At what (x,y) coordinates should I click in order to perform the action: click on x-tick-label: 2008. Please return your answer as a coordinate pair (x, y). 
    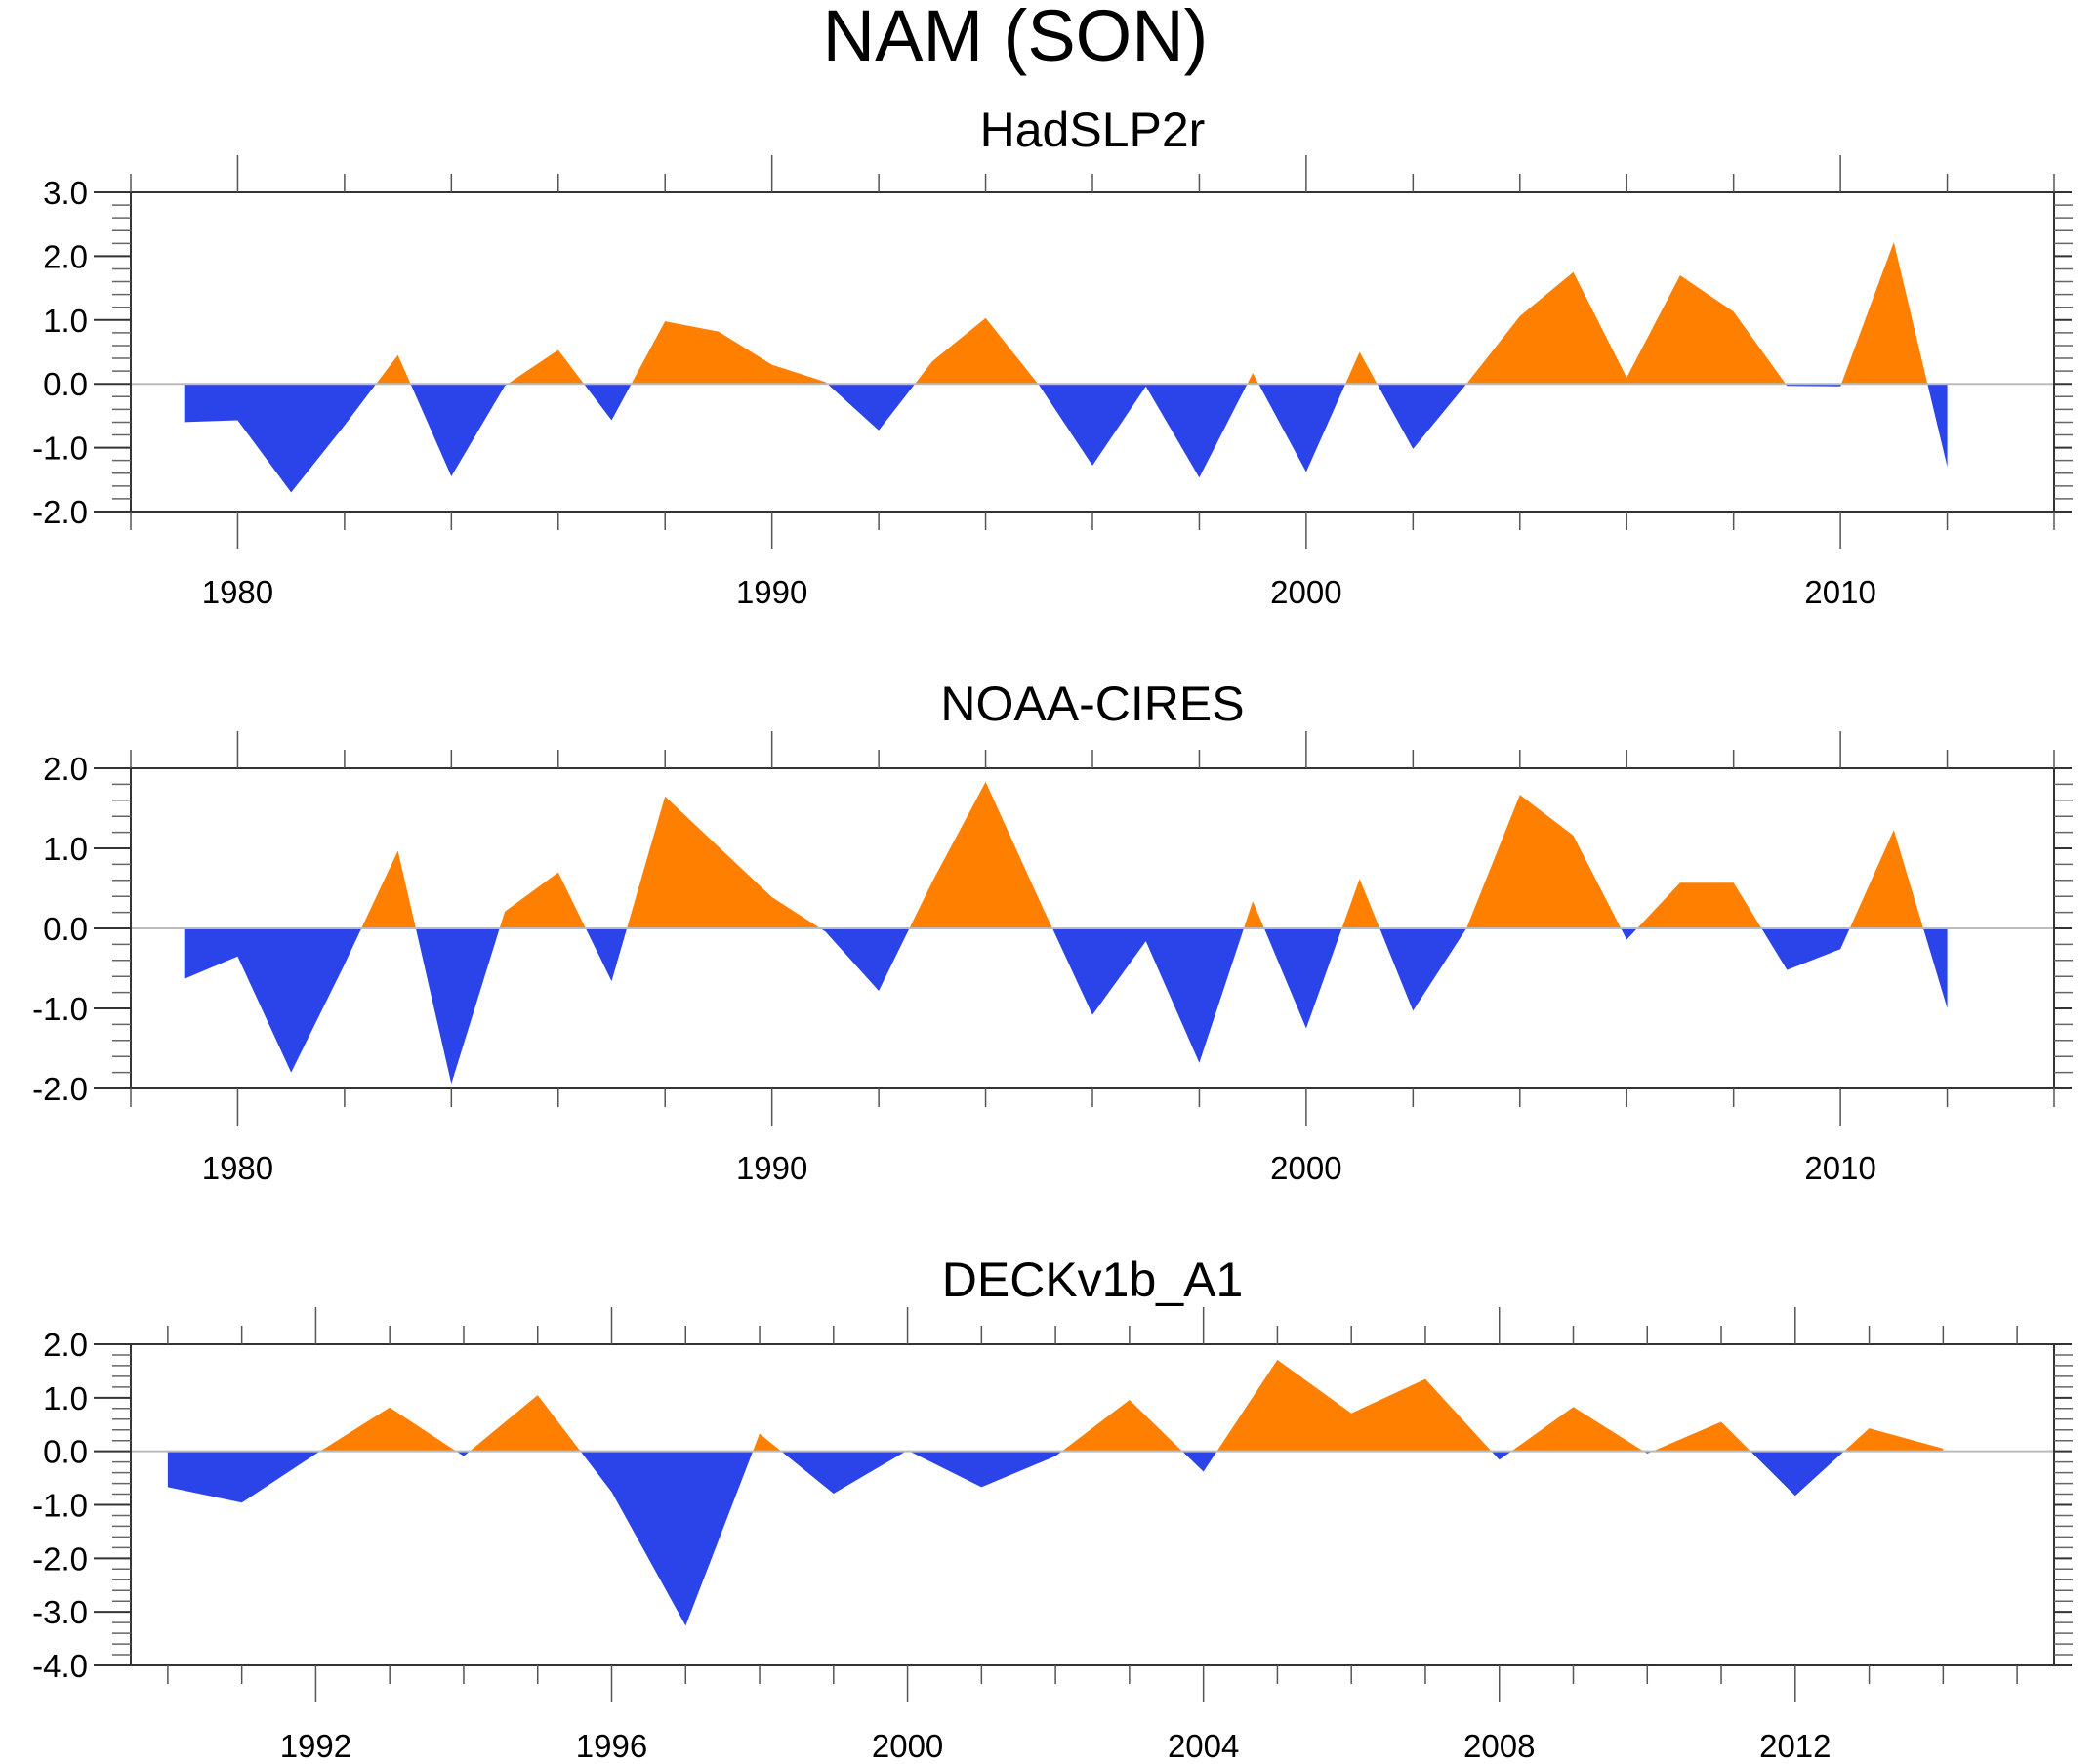
    Looking at the image, I should click on (1499, 1746).